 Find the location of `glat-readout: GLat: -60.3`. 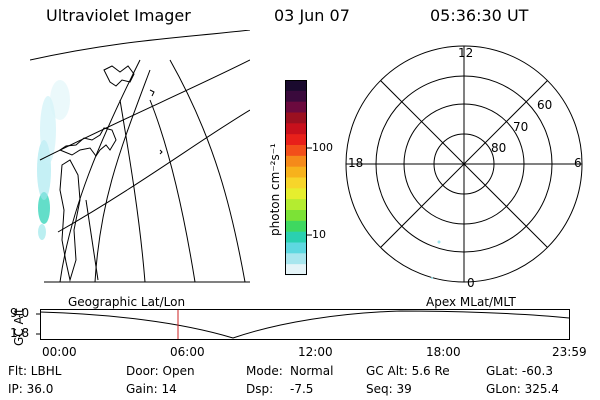

glat-readout: GLat: -60.3 is located at coordinates (519, 371).